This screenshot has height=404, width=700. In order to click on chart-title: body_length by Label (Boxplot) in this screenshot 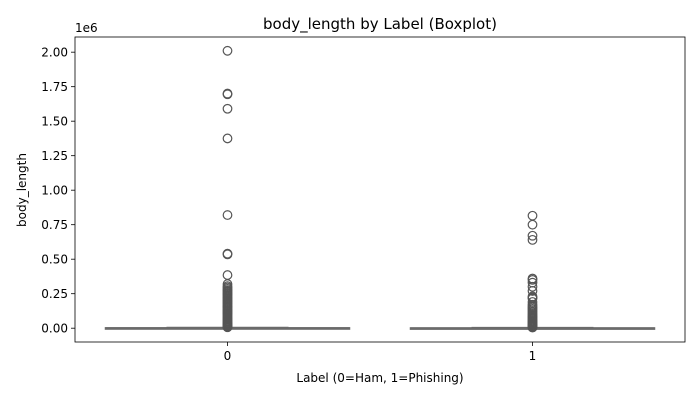, I will do `click(380, 24)`.